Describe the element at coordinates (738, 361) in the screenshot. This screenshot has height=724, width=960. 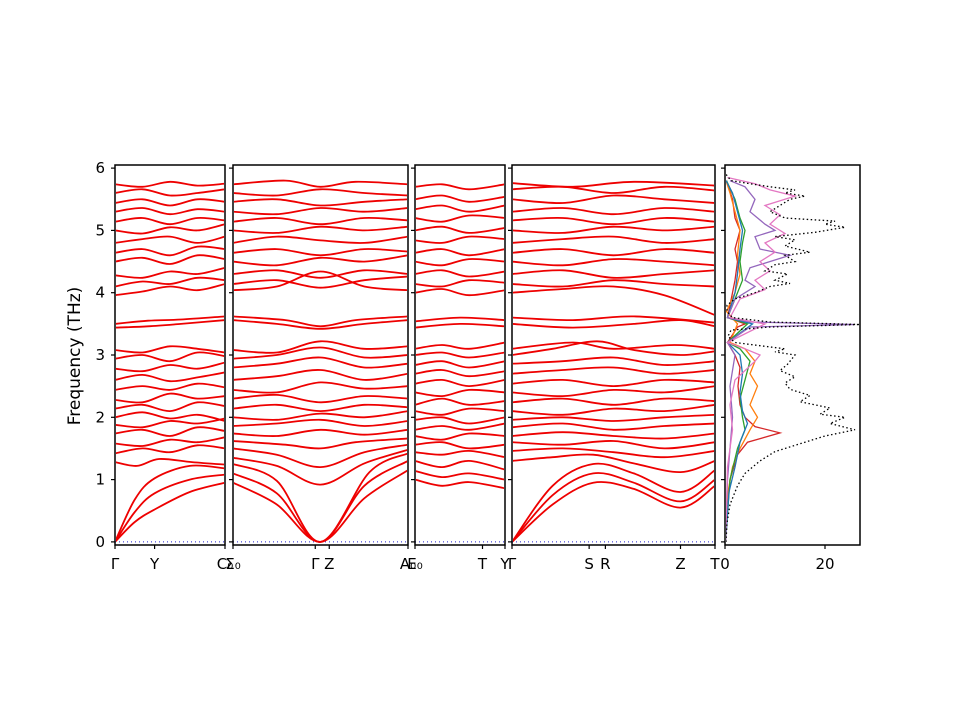
I see `dos-green` at that location.